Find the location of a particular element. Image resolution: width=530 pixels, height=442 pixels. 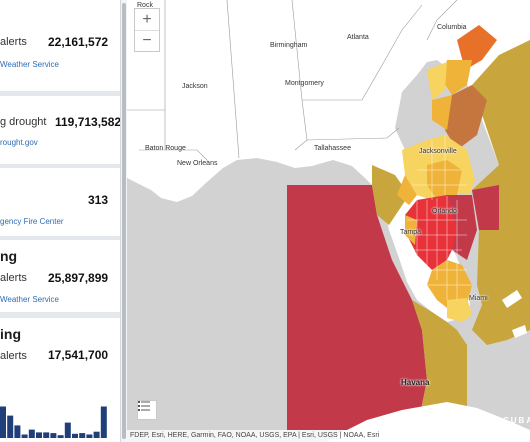

zoom-in-button: + is located at coordinates (147, 19).